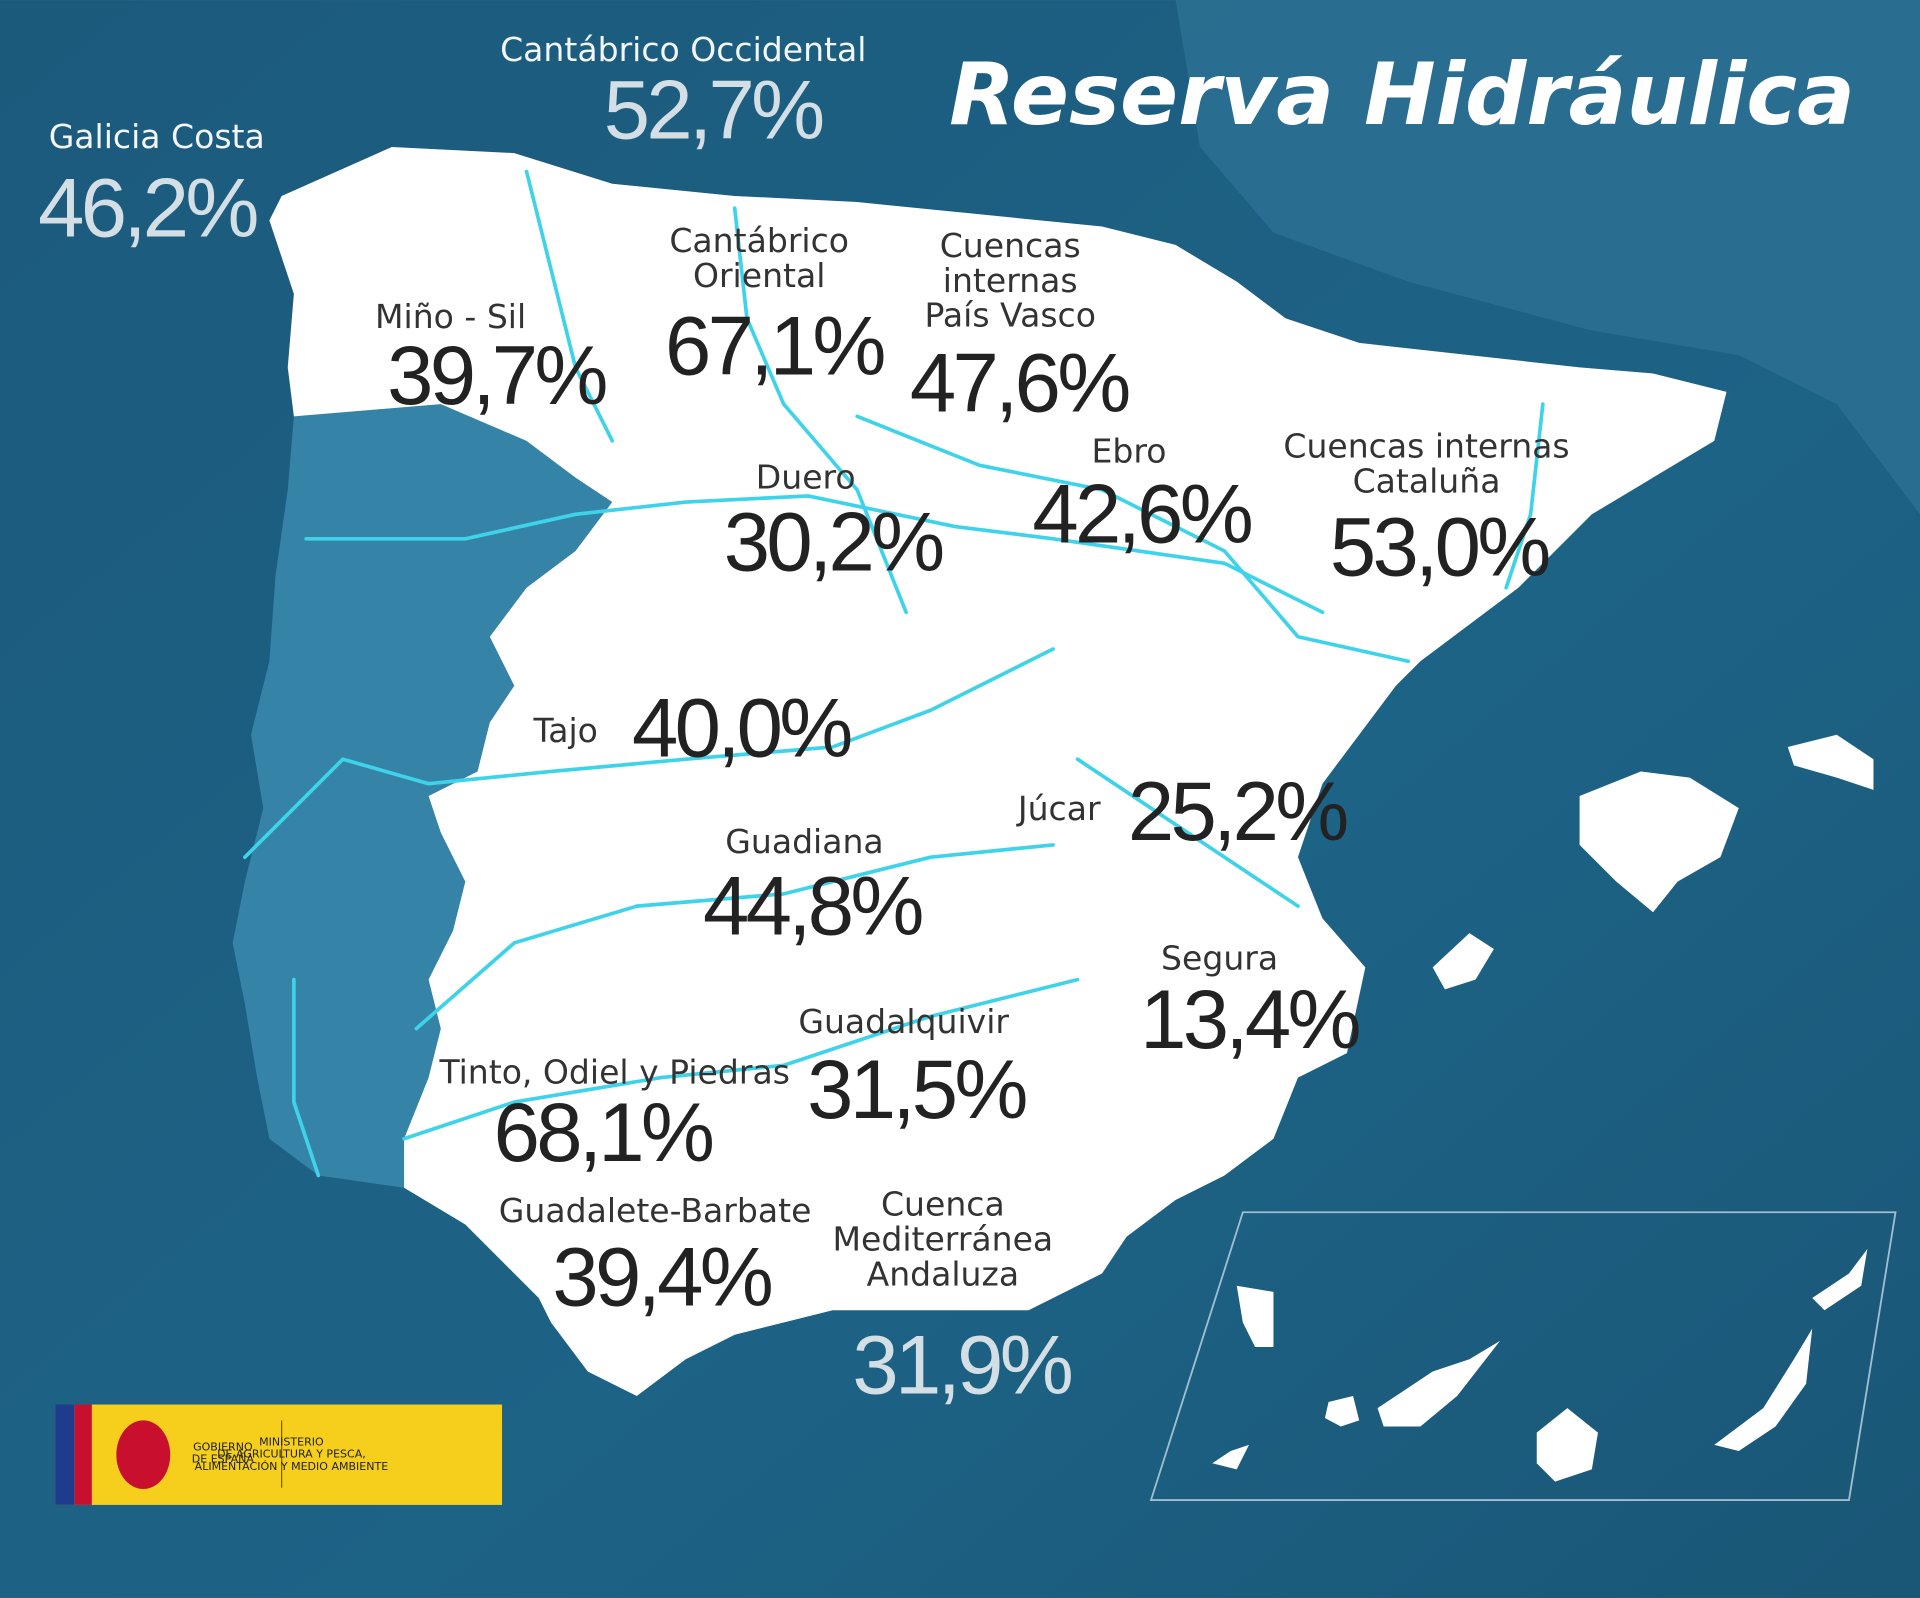 This screenshot has height=1598, width=1920. I want to click on basin-value: 13,4%, so click(1249, 1019).